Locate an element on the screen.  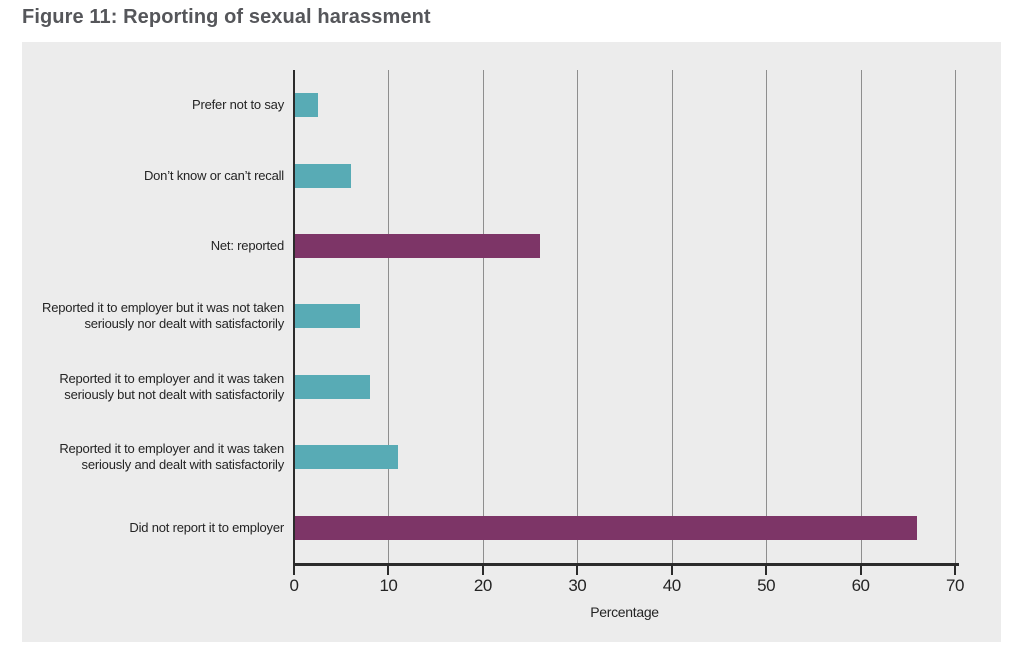
tick-label-0: 0 is located at coordinates (294, 585).